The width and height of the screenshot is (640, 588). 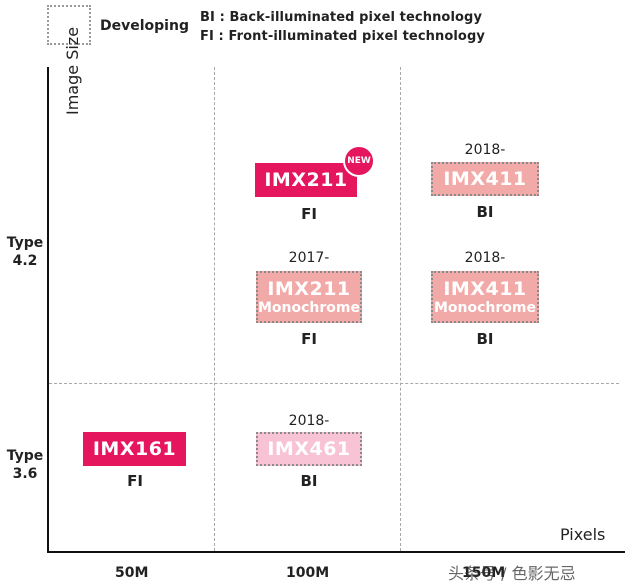 What do you see at coordinates (583, 534) in the screenshot?
I see `x-axis-title: Pixels` at bounding box center [583, 534].